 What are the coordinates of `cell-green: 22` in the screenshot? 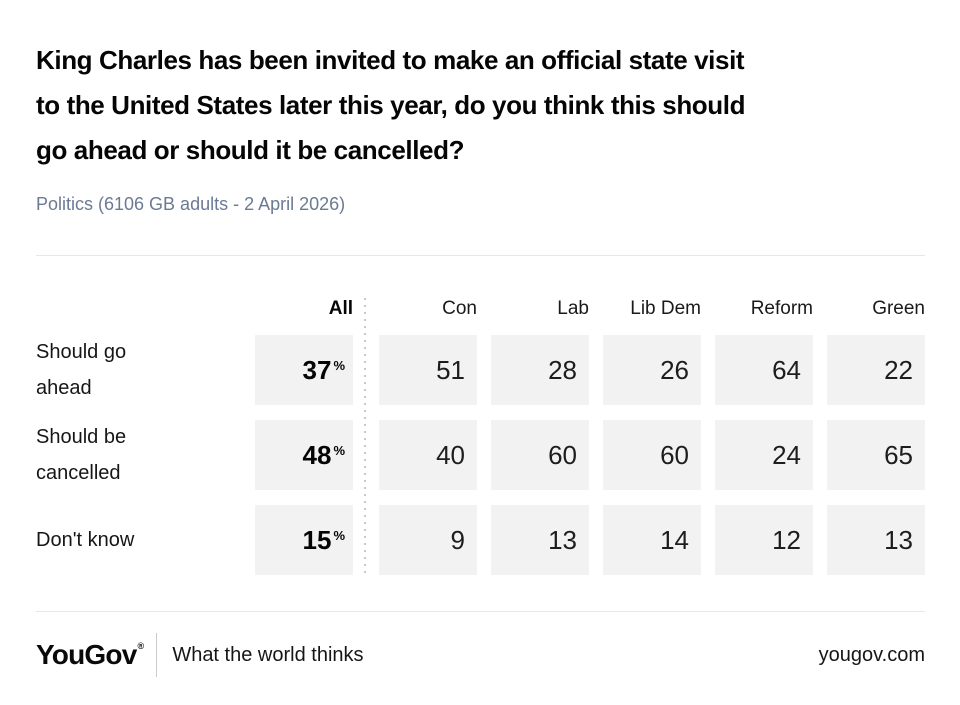 It's located at (876, 370).